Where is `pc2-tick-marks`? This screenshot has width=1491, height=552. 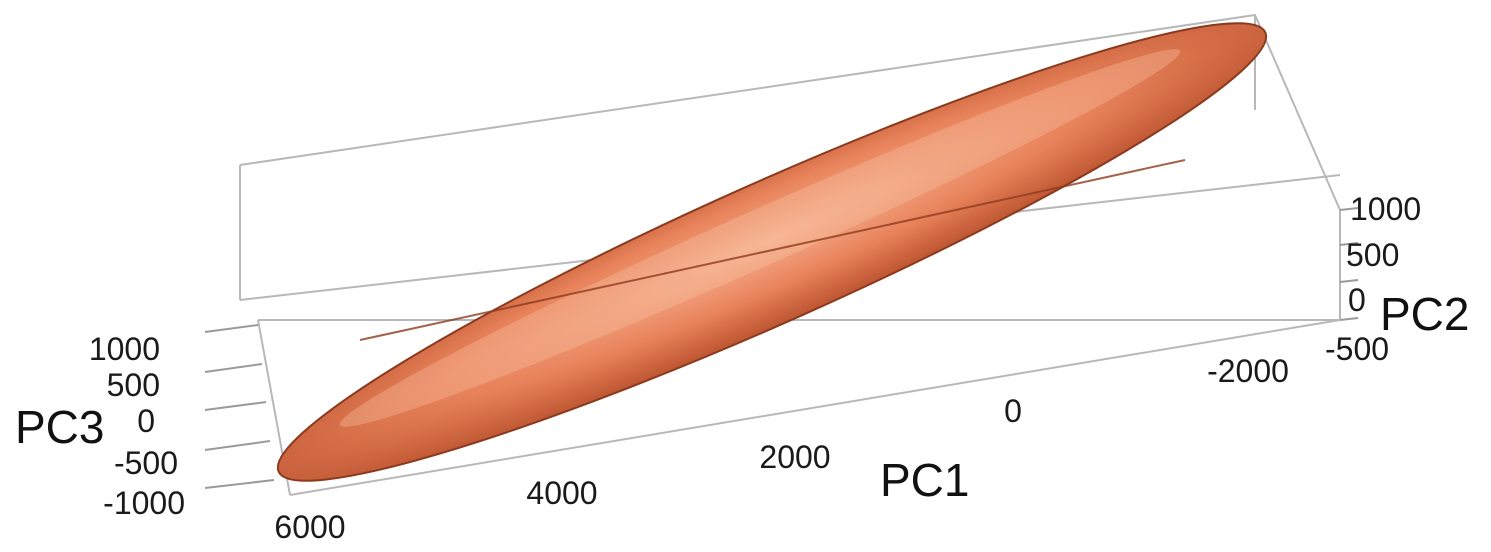 pc2-tick-marks is located at coordinates (1349, 264).